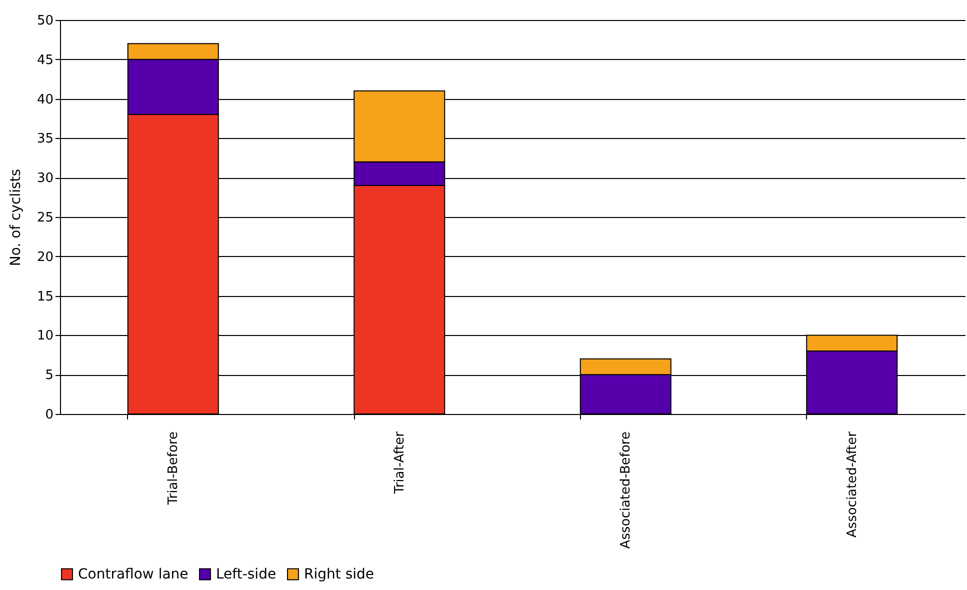 This screenshot has width=967, height=590. What do you see at coordinates (45, 139) in the screenshot?
I see `y-tick-label: 35` at bounding box center [45, 139].